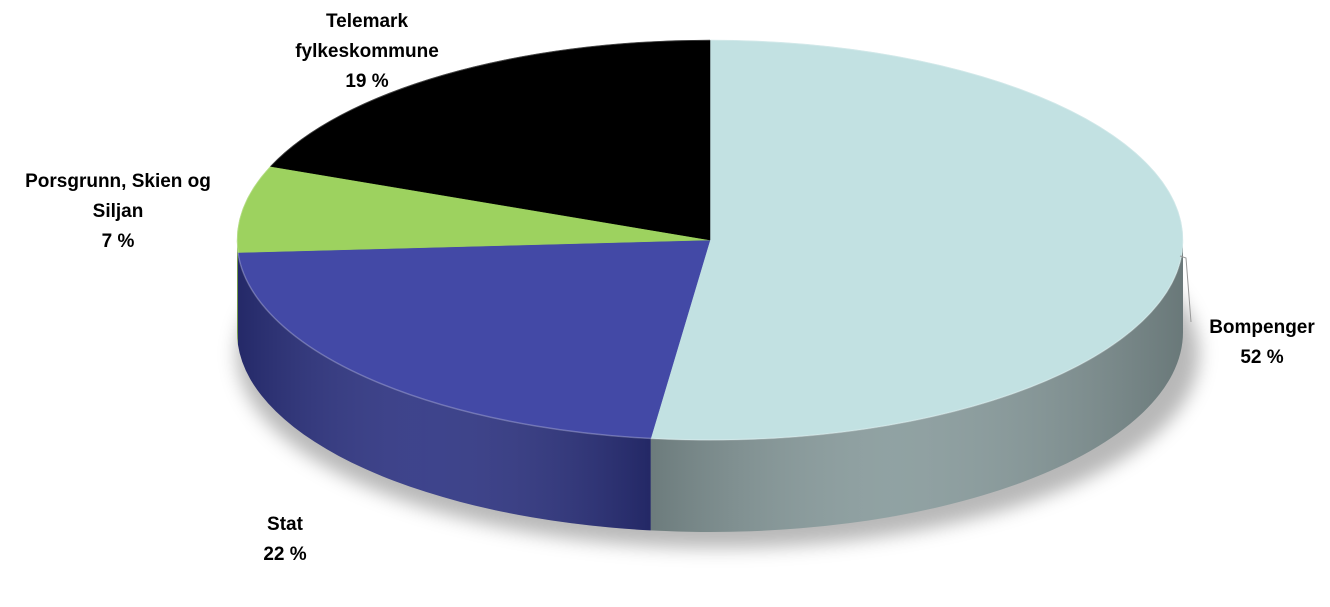 This screenshot has width=1330, height=607. I want to click on data-label-telemark-fylkeskommune-value: 19 %, so click(366, 81).